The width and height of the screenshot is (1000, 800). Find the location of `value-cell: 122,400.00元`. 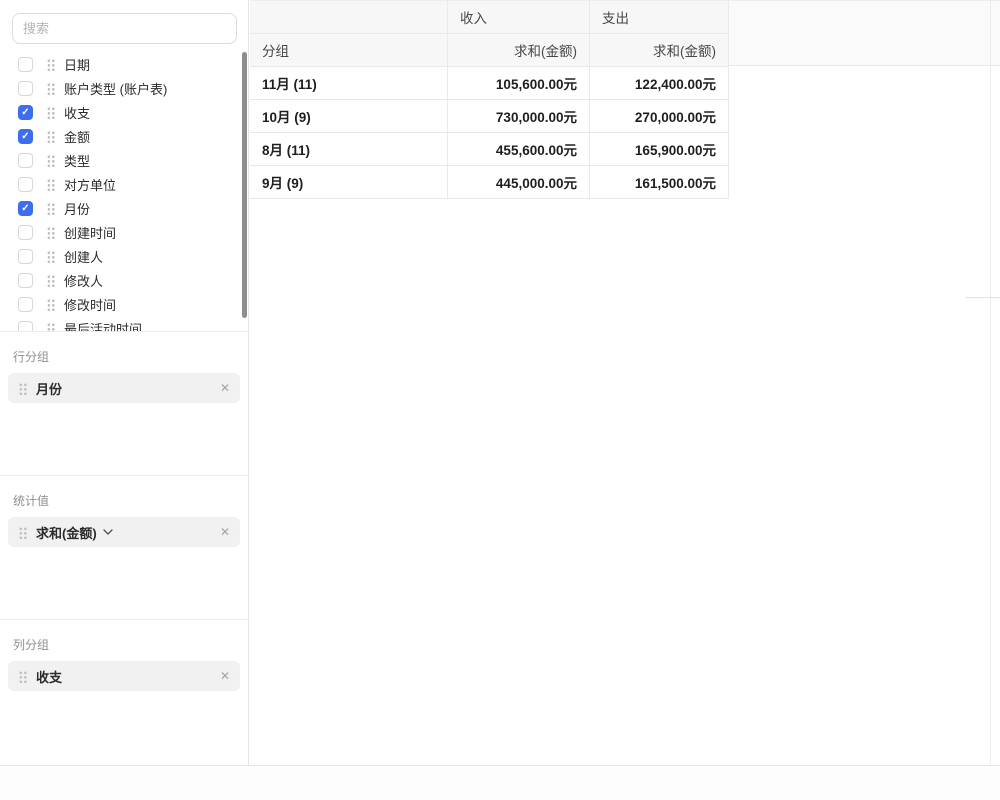

value-cell: 122,400.00元 is located at coordinates (659, 83).